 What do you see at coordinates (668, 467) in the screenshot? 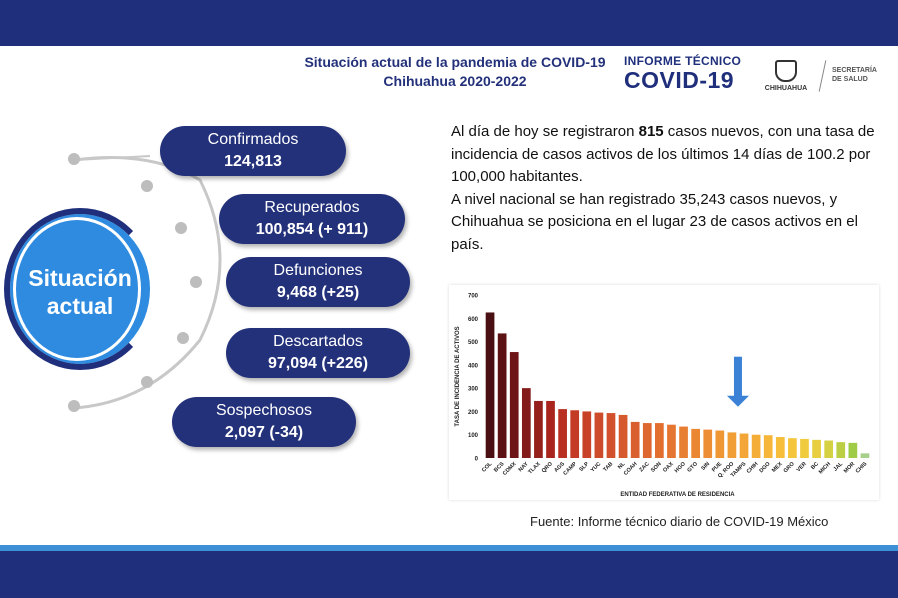
I see `x-tick-label: OAX` at bounding box center [668, 467].